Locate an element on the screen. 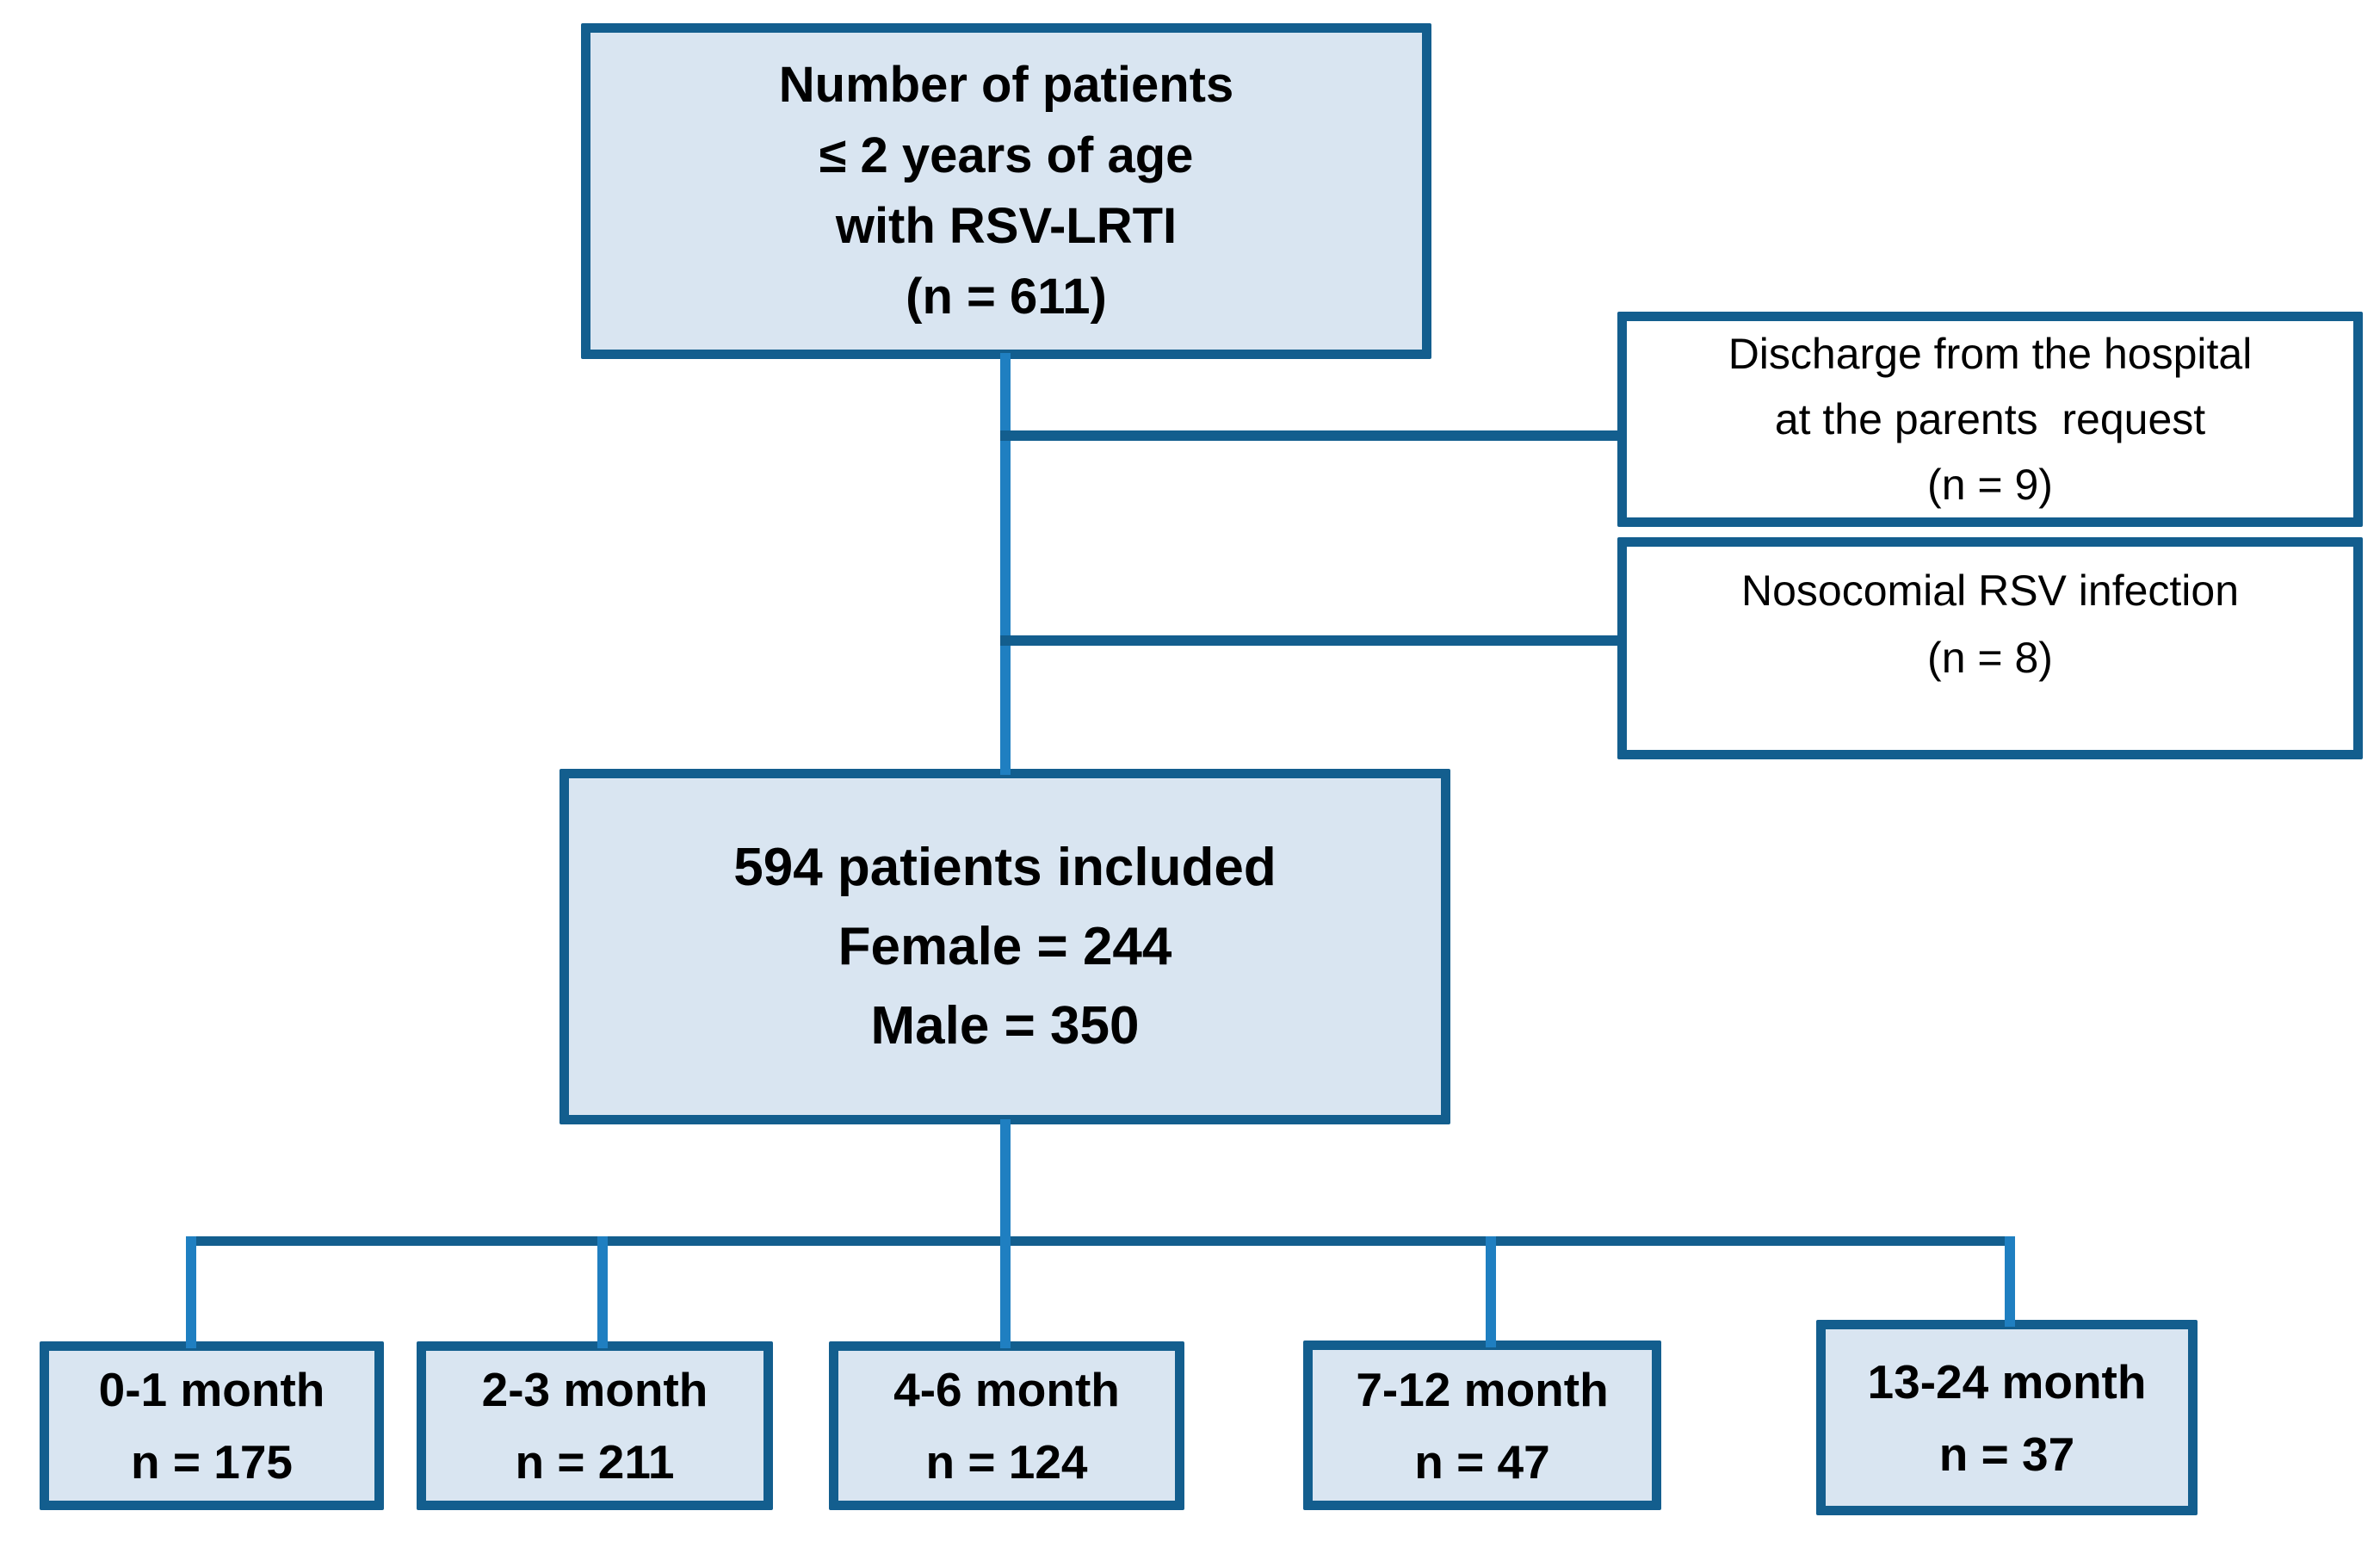 The height and width of the screenshot is (1548, 2380). node-age-7-12-month: 7-12 month n = 47 is located at coordinates (1482, 1425).